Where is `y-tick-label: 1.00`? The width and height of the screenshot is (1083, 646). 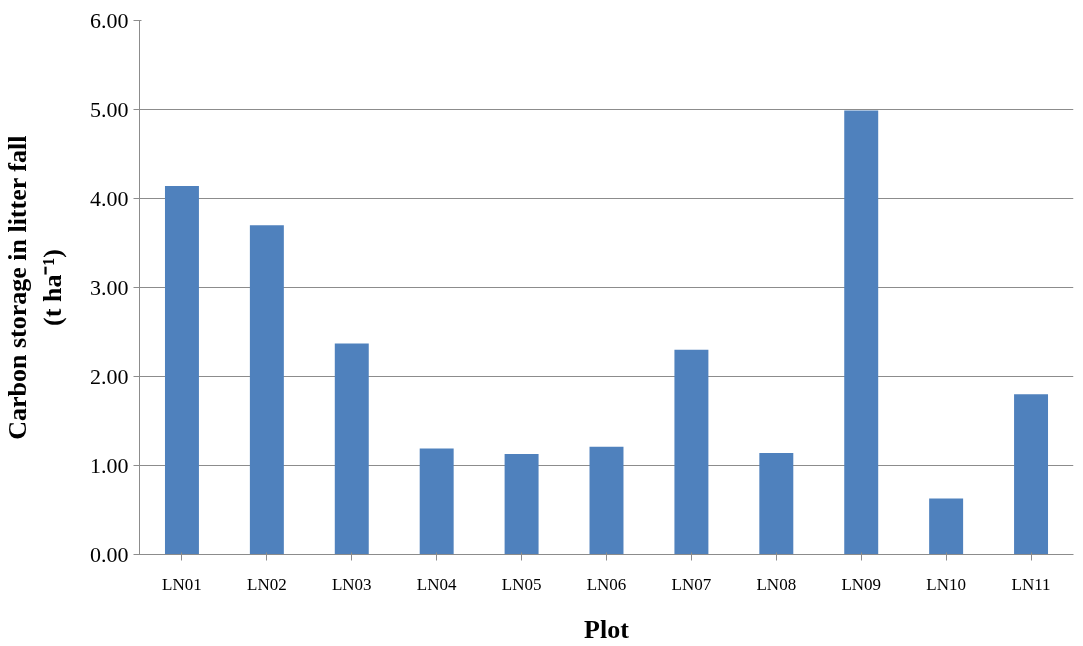 y-tick-label: 1.00 is located at coordinates (109, 465).